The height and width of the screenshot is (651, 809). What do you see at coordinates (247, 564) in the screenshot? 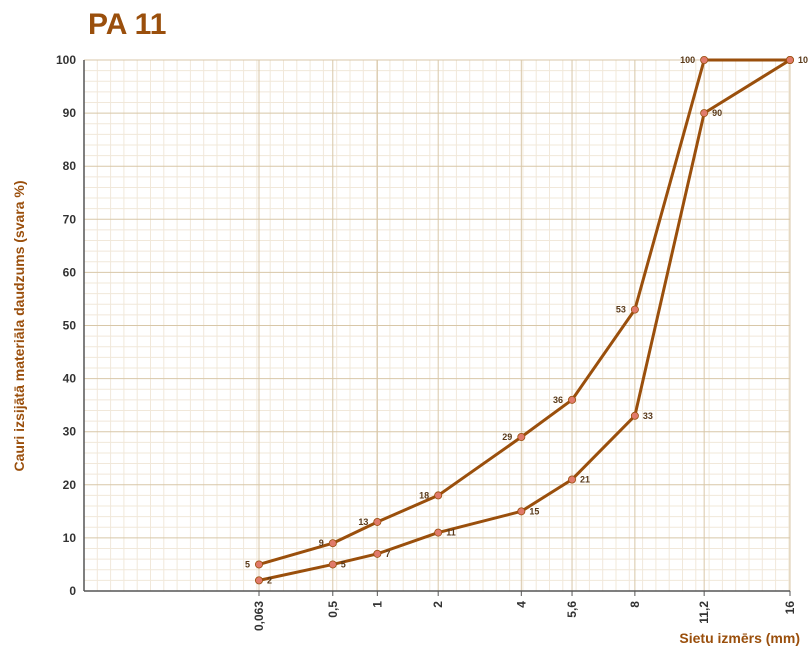
I see `series-1-data-label: 5` at bounding box center [247, 564].